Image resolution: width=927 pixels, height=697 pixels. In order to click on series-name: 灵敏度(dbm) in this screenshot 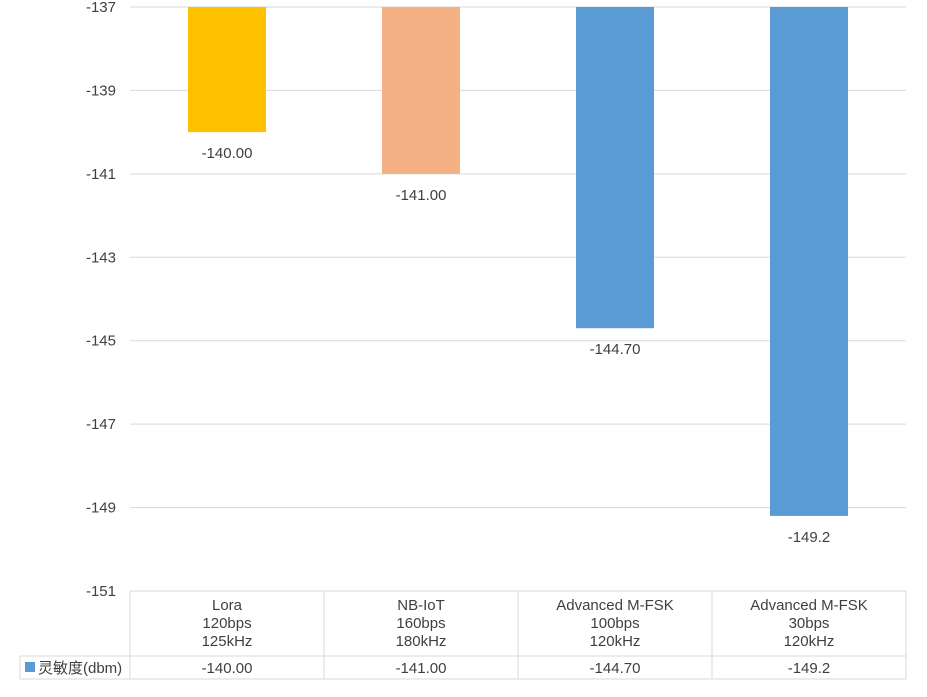, I will do `click(80, 668)`.